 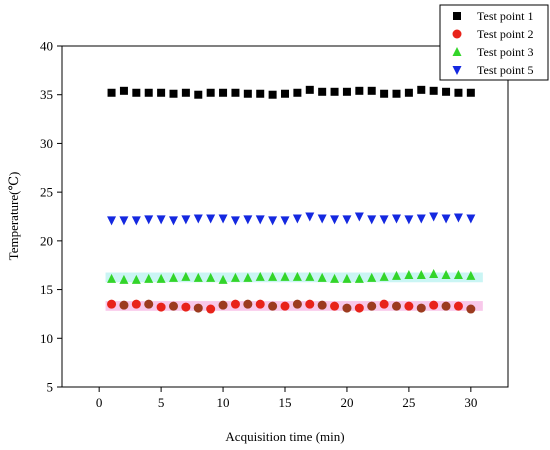 I want to click on x-tick-label: 25, so click(x=408, y=402).